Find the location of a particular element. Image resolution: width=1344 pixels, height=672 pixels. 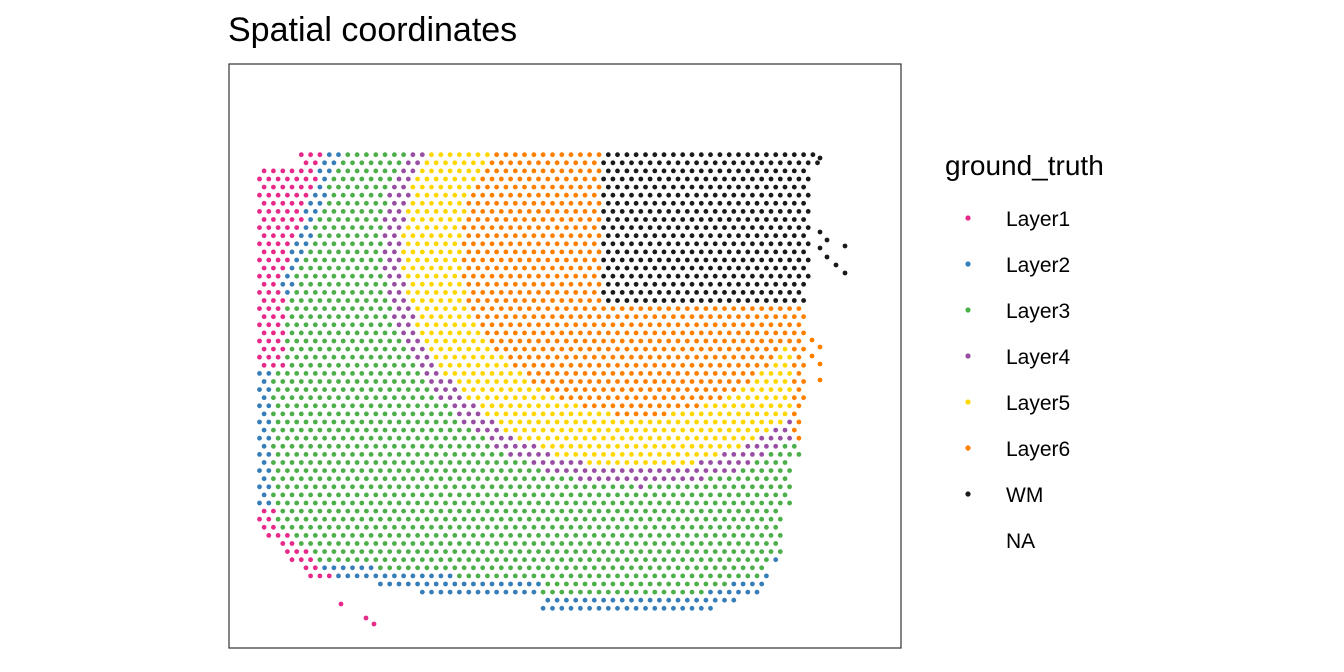

legend-label-layer2: Layer2 is located at coordinates (1038, 265).